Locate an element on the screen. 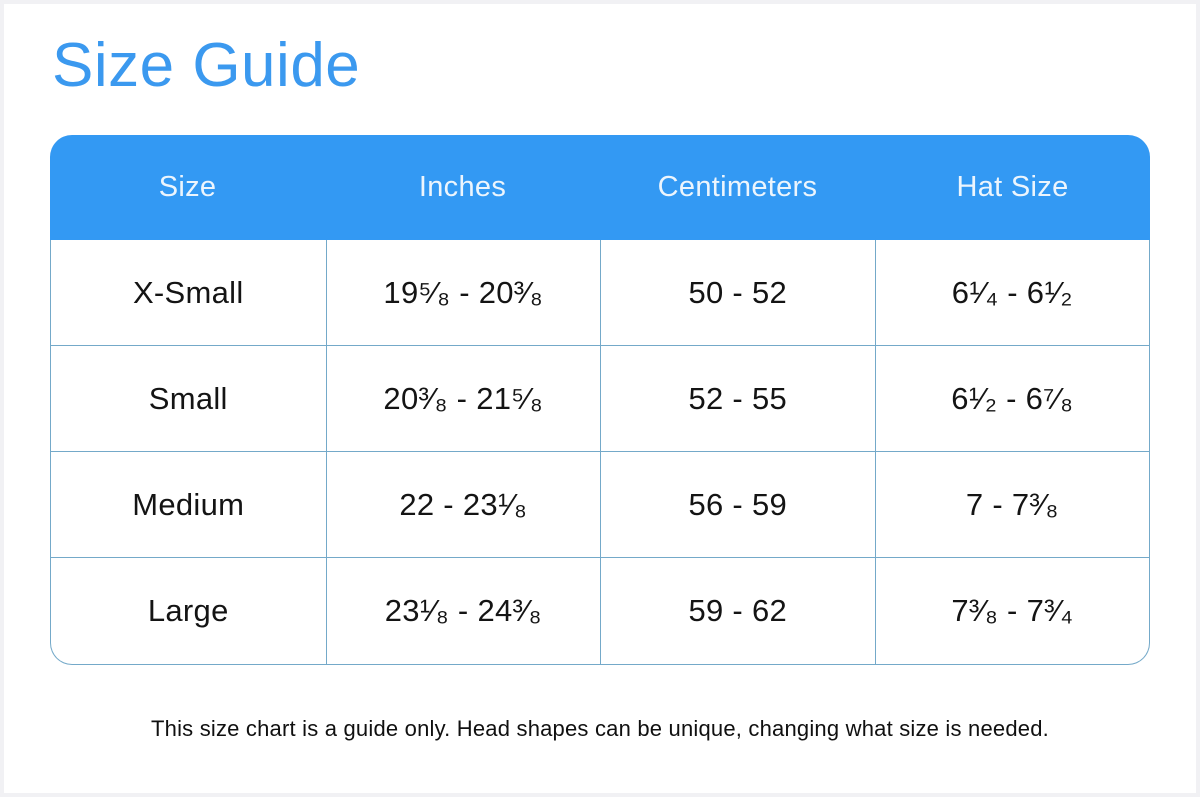 This screenshot has width=1200, height=797. table-row-medium: Medium 22 - 23¹⁄₈ 56 - 59 7 - 7³⁄₈ is located at coordinates (600, 505).